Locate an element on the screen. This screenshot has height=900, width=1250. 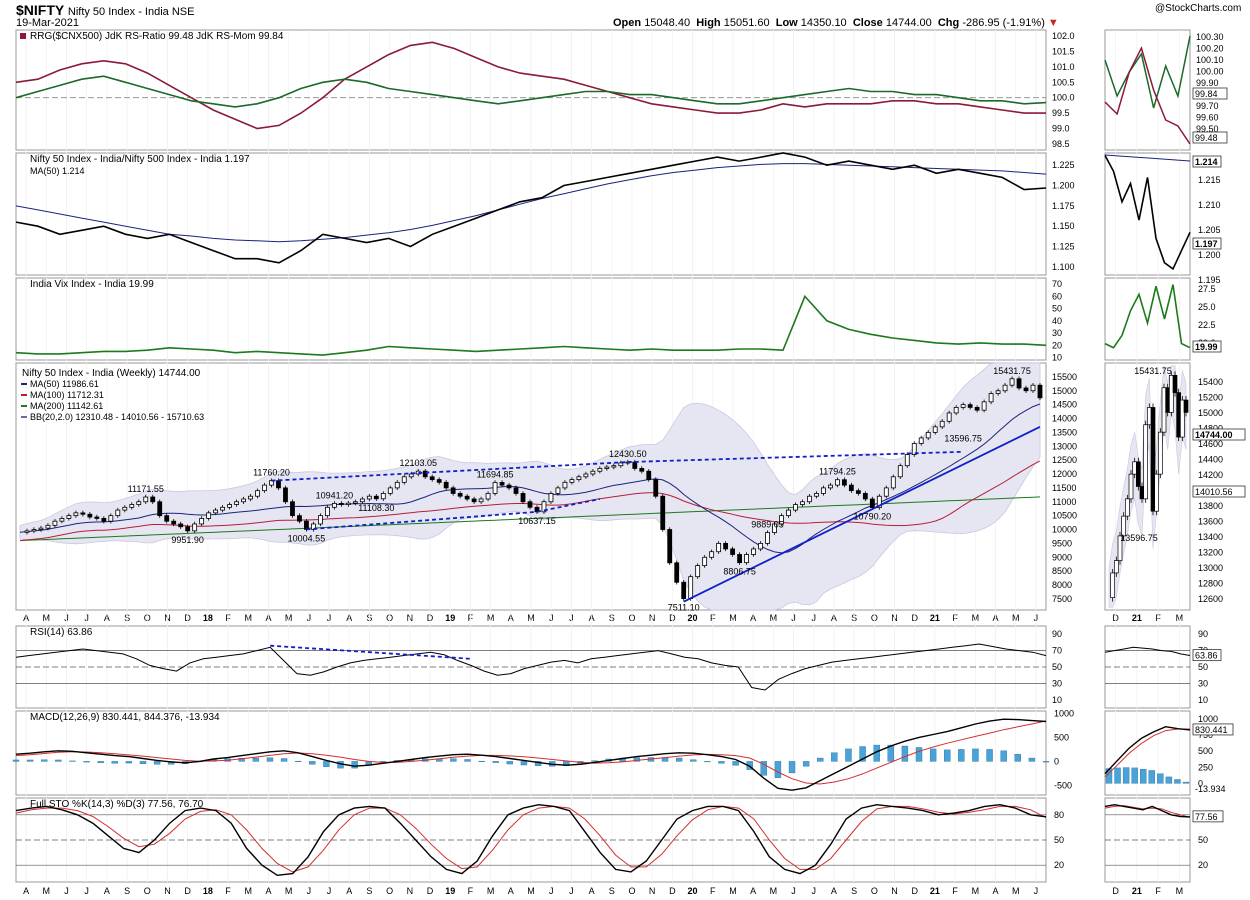
ratio-y-tick: 1.175 is located at coordinates (1063, 206).